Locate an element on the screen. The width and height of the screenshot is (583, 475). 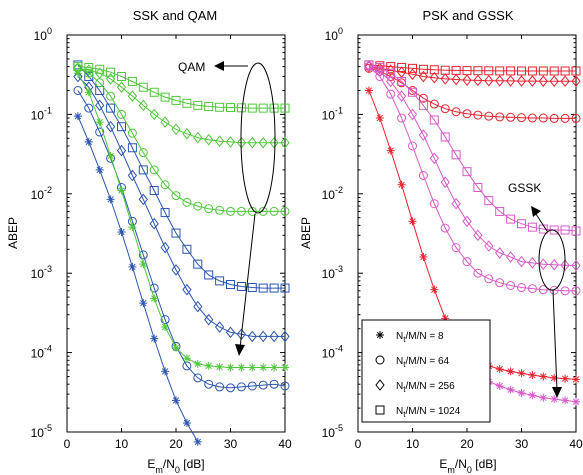
x-axis-label: Em/N0 [dB] is located at coordinates (175, 466).